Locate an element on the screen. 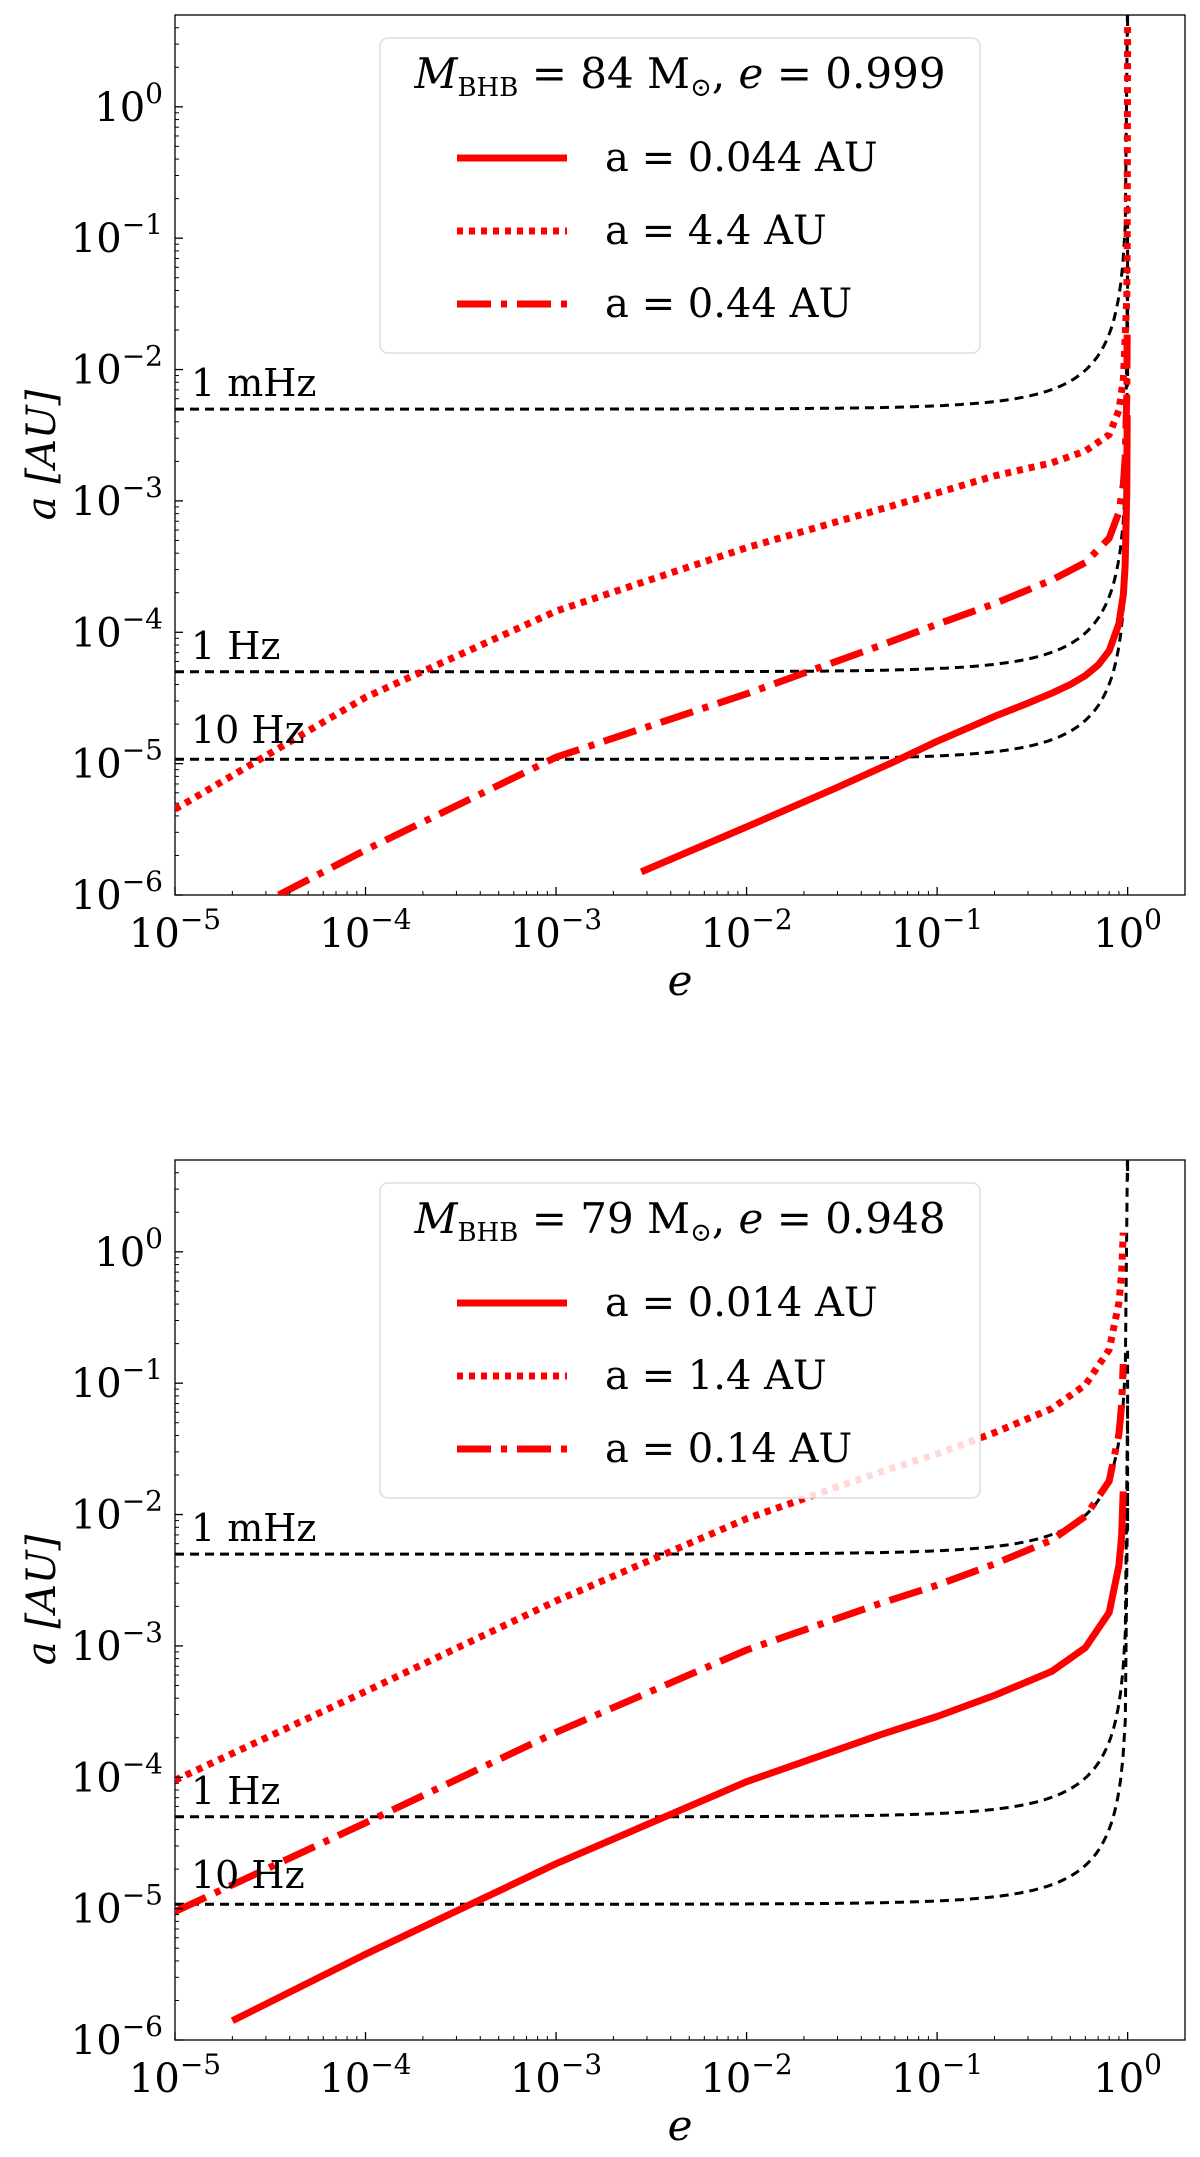 The height and width of the screenshot is (2157, 1200). legend-title: MBHB = 79 M⊙, e = 0.948 is located at coordinates (679, 1221).